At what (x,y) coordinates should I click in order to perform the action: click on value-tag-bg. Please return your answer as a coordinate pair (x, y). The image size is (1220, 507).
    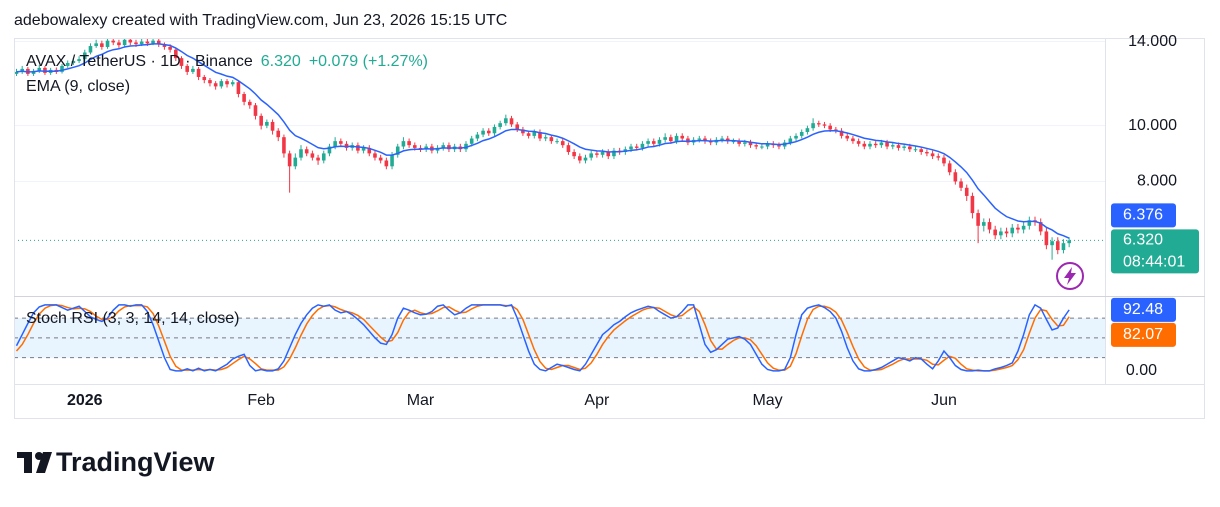
    Looking at the image, I should click on (1143, 334).